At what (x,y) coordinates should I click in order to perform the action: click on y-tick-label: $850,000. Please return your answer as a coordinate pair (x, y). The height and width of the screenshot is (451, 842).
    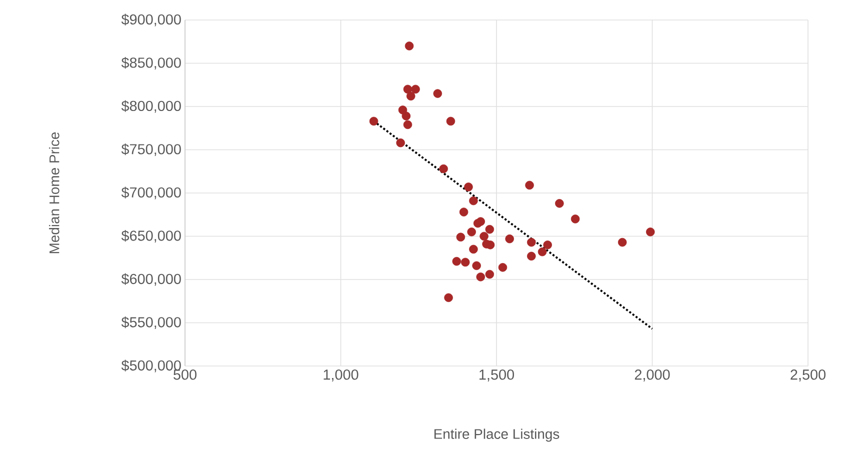
    Looking at the image, I should click on (151, 63).